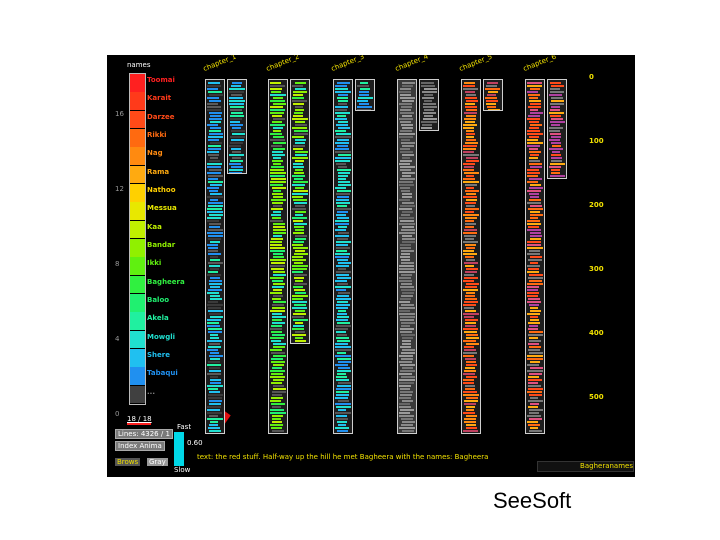 The width and height of the screenshot is (720, 540). I want to click on color-legend-bar, so click(137, 239).